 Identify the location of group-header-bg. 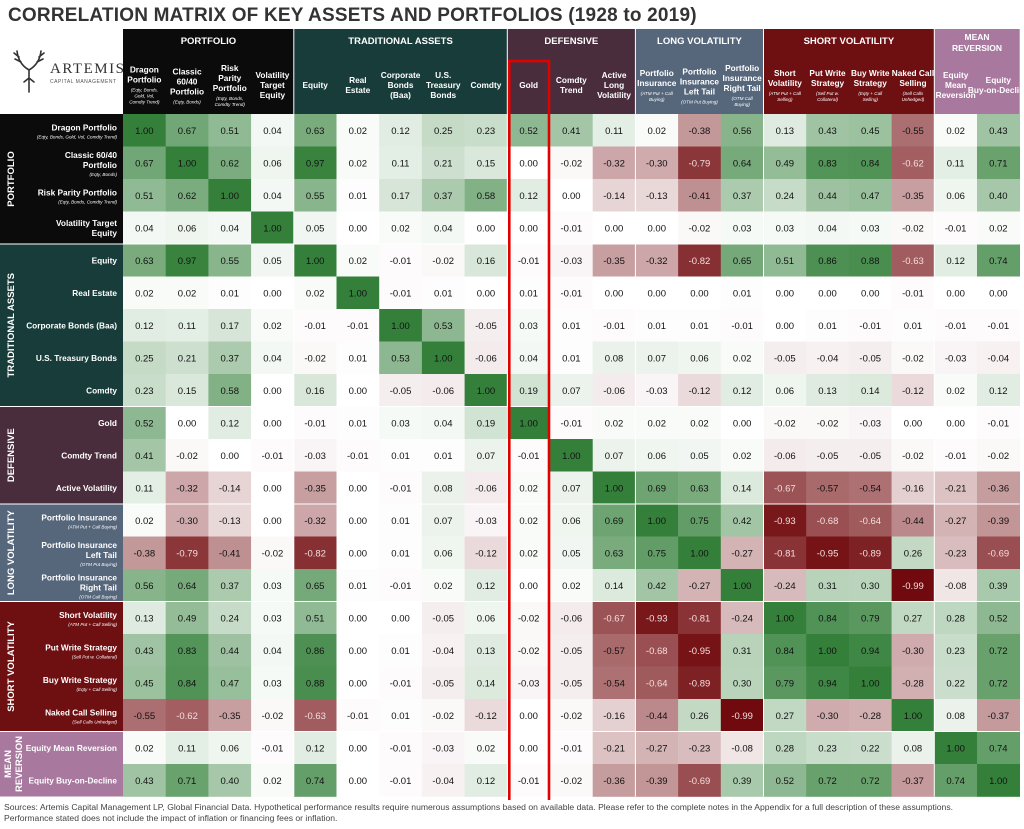
(400, 71).